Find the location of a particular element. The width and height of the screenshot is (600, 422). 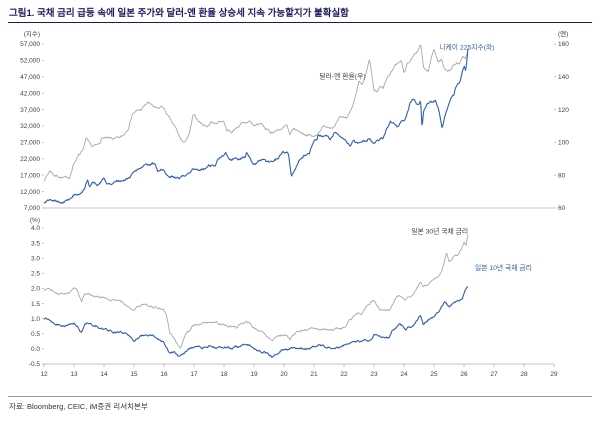

y-tick-label: 1.0 is located at coordinates (35, 319).